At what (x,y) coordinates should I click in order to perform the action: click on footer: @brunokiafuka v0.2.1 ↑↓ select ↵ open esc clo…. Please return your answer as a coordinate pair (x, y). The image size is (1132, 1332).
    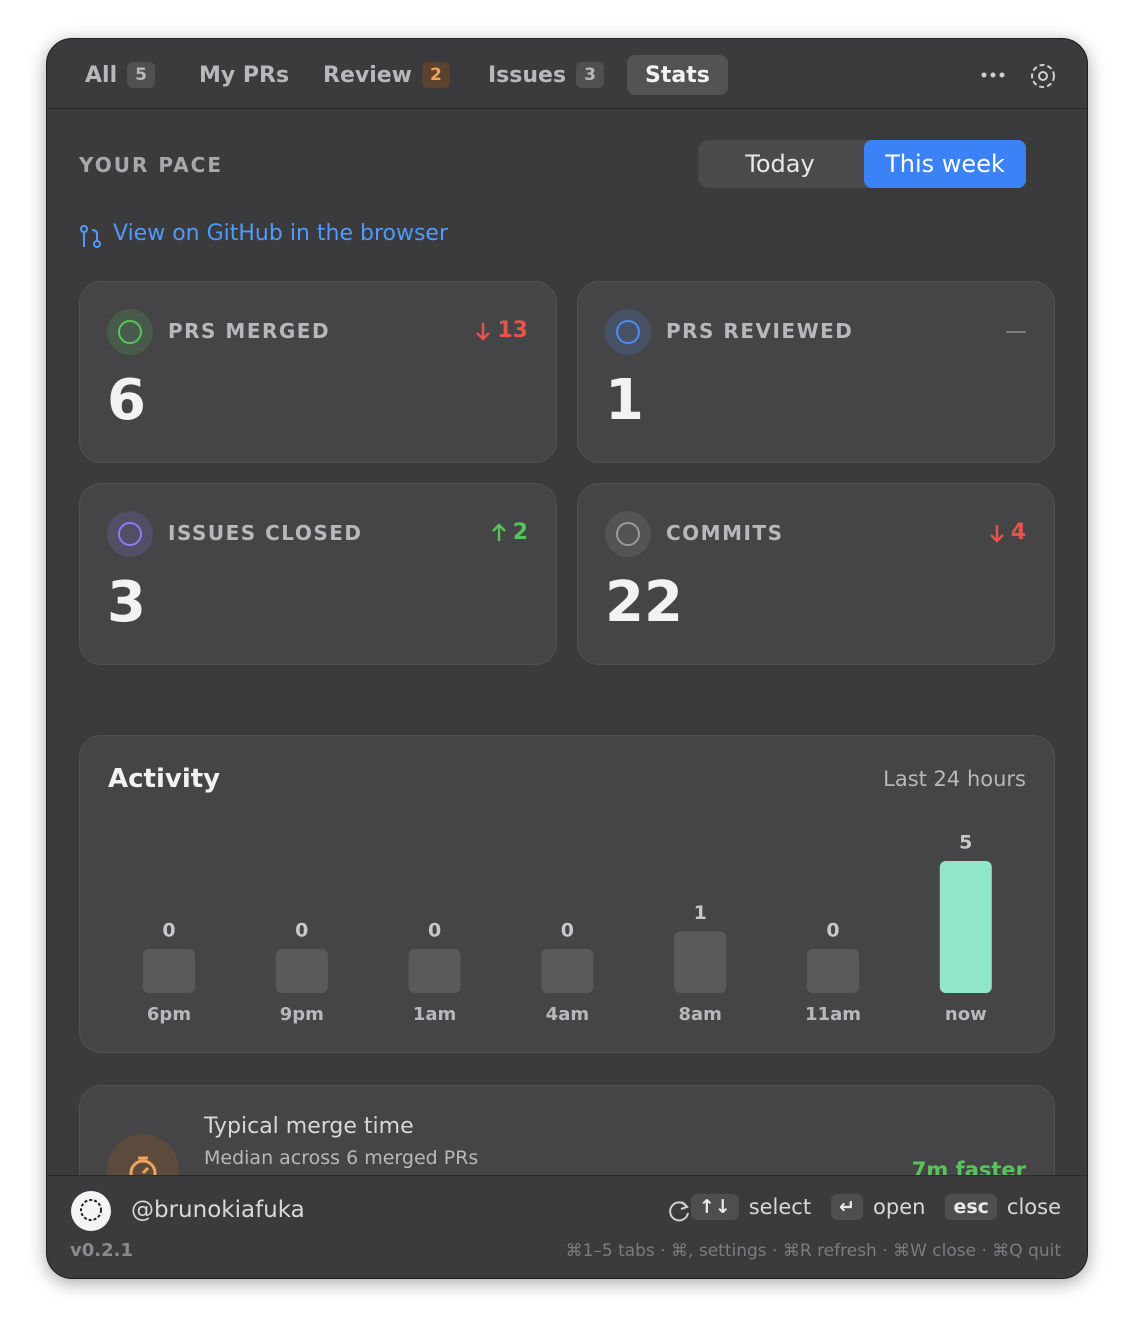
    Looking at the image, I should click on (567, 1226).